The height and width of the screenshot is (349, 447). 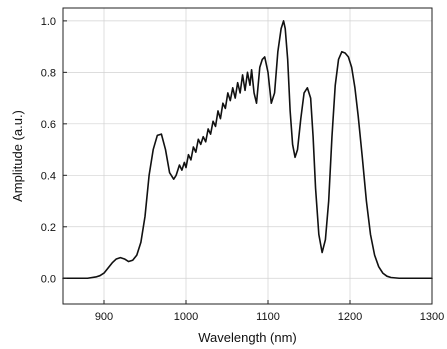 What do you see at coordinates (48, 176) in the screenshot?
I see `y-tick-label: 0.4` at bounding box center [48, 176].